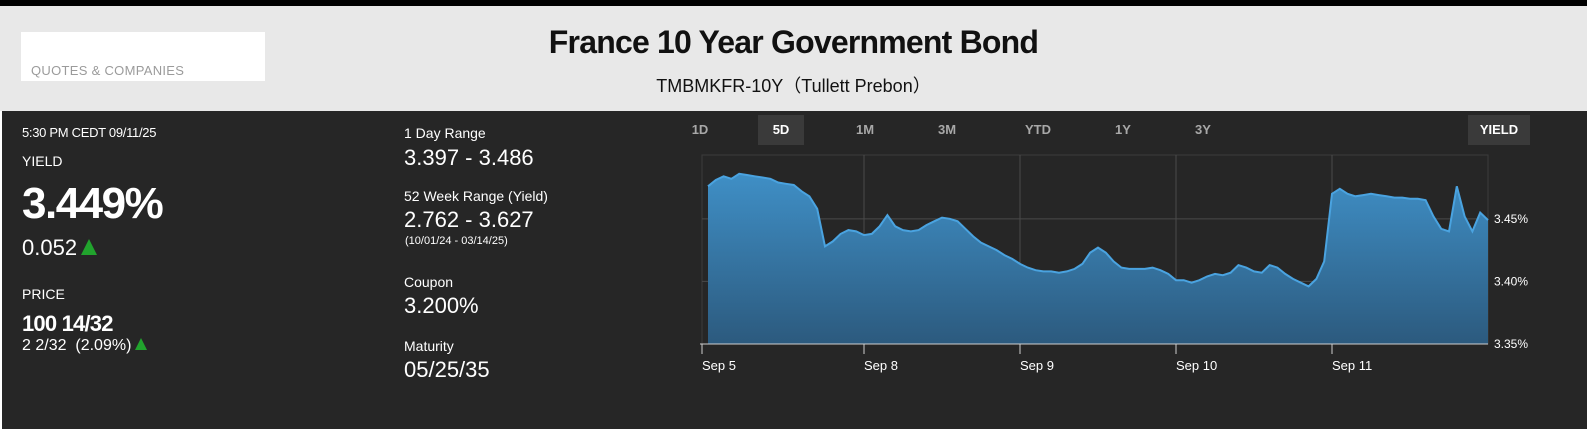 This screenshot has height=429, width=1587. What do you see at coordinates (1511, 344) in the screenshot?
I see `y-tick-label: 3.35%` at bounding box center [1511, 344].